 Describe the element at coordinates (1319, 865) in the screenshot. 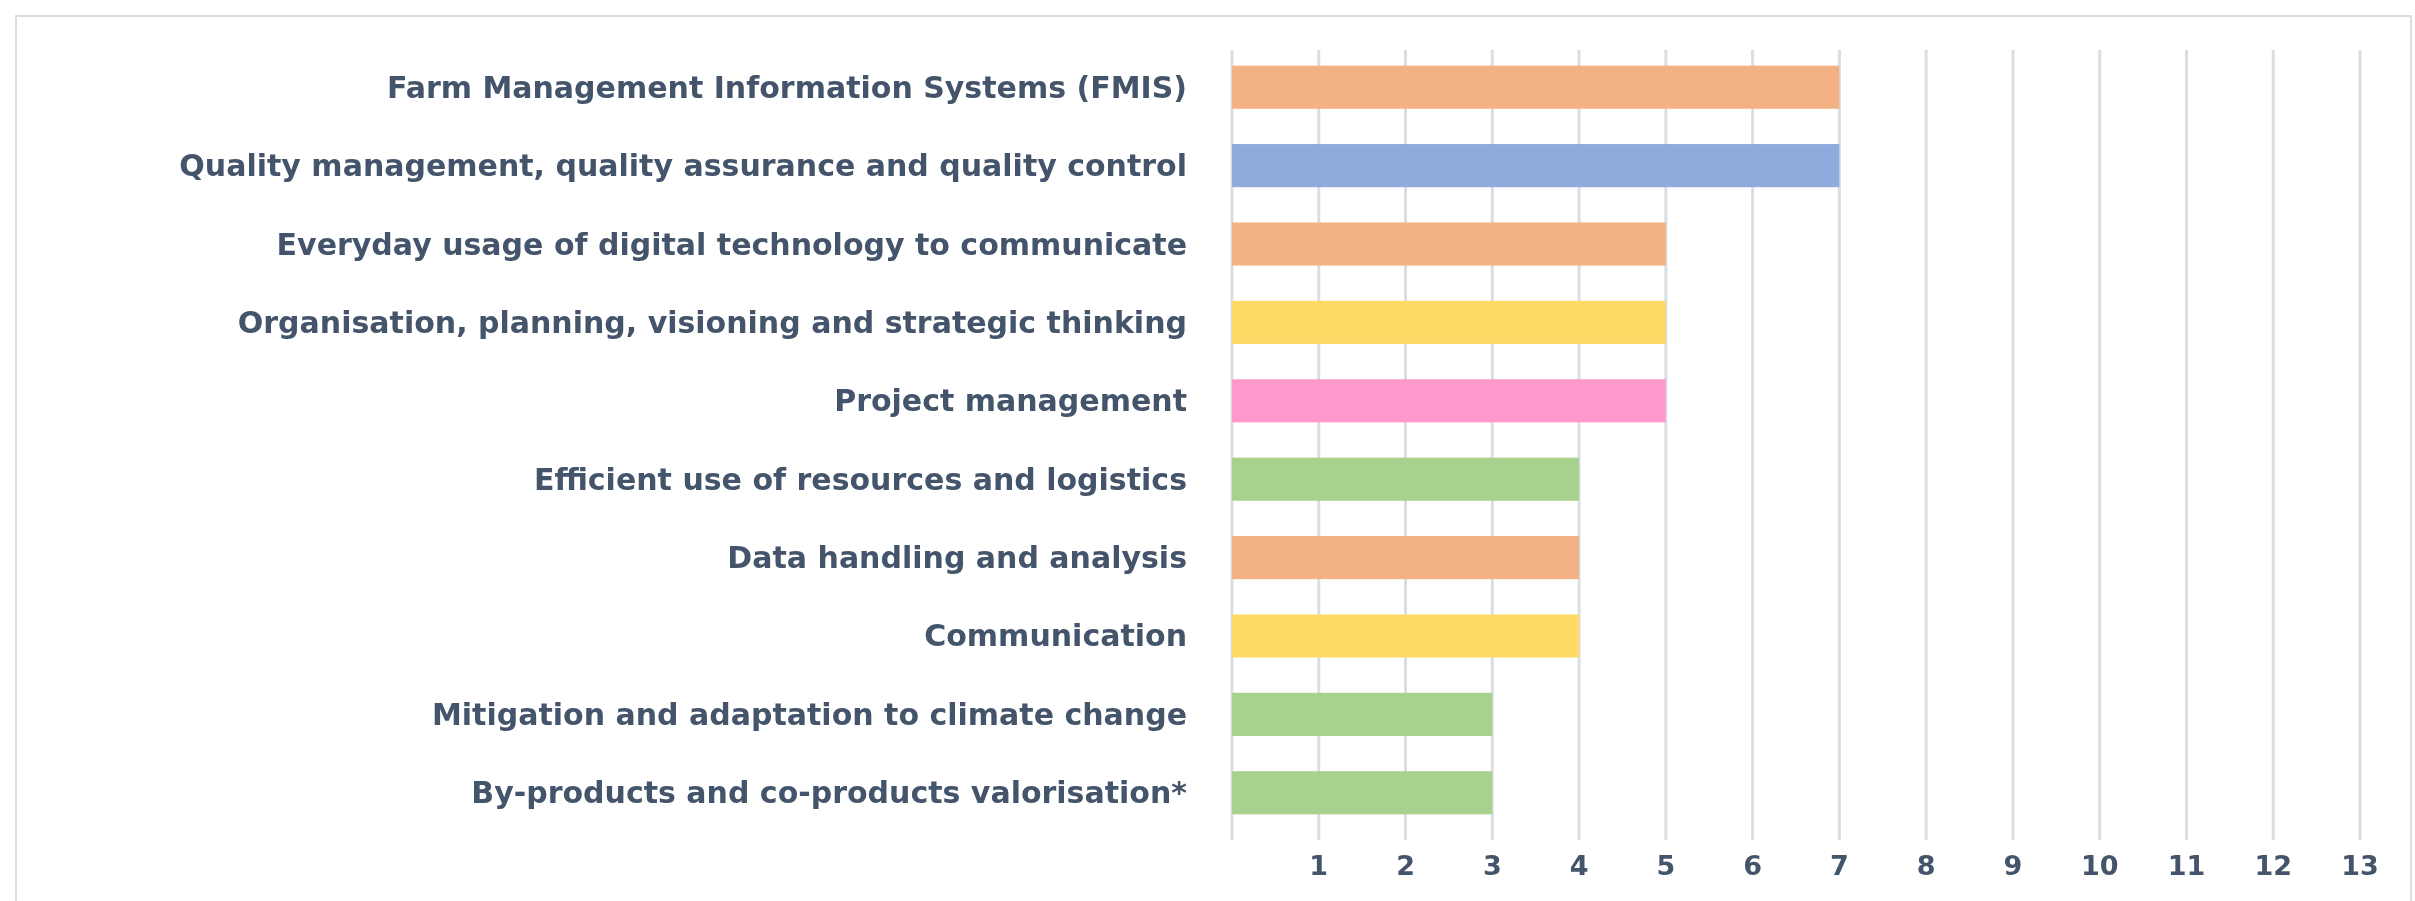

I see `x-tick-label: 1` at that location.